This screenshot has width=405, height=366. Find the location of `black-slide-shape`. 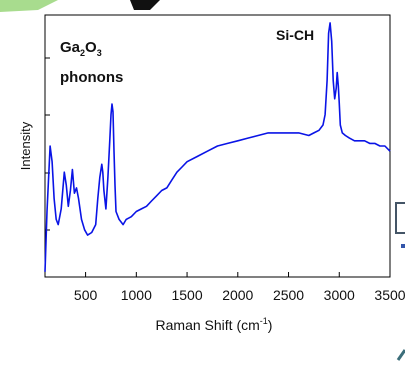

black-slide-shape is located at coordinates (145, 5).